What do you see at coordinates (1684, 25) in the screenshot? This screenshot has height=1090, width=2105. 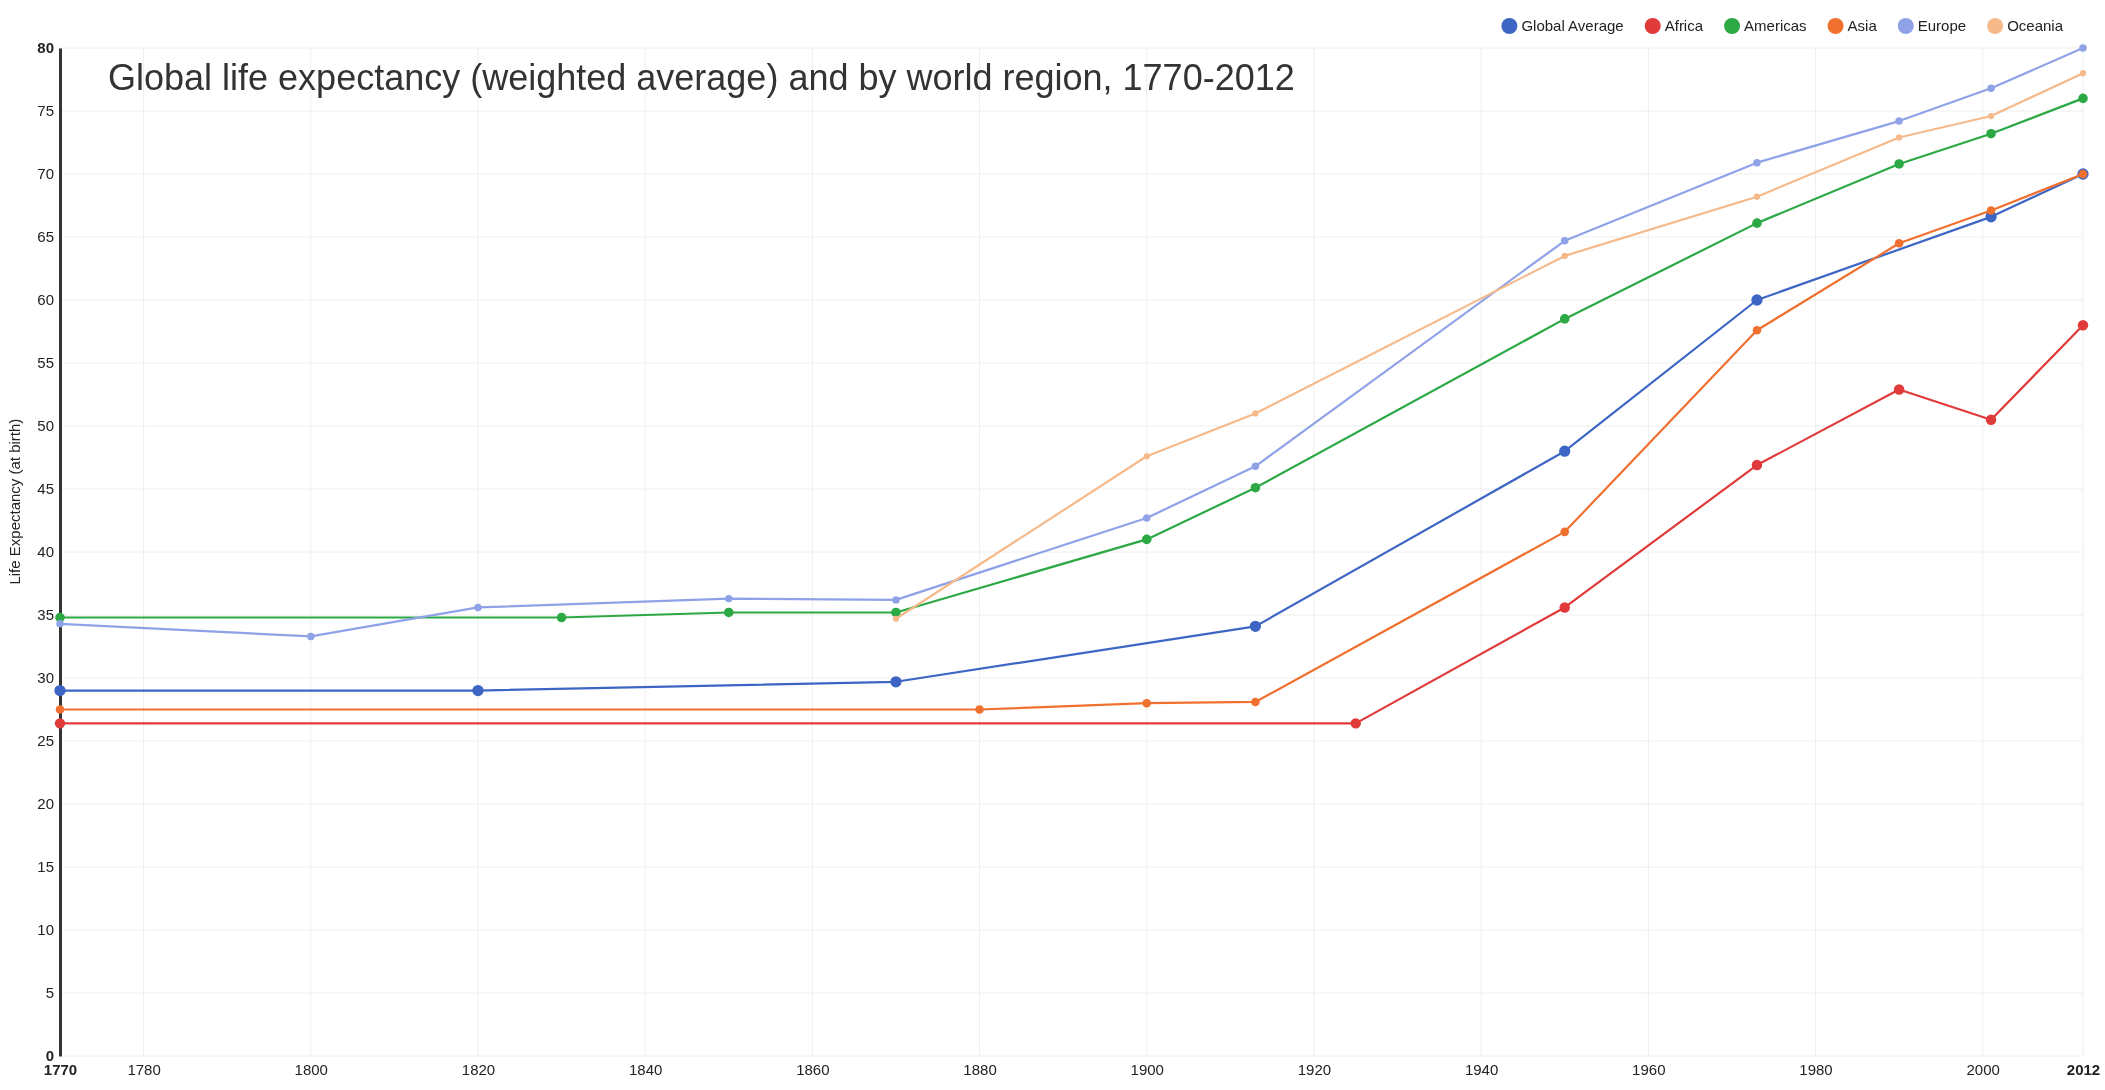 I see `legend-label: Africa` at bounding box center [1684, 25].